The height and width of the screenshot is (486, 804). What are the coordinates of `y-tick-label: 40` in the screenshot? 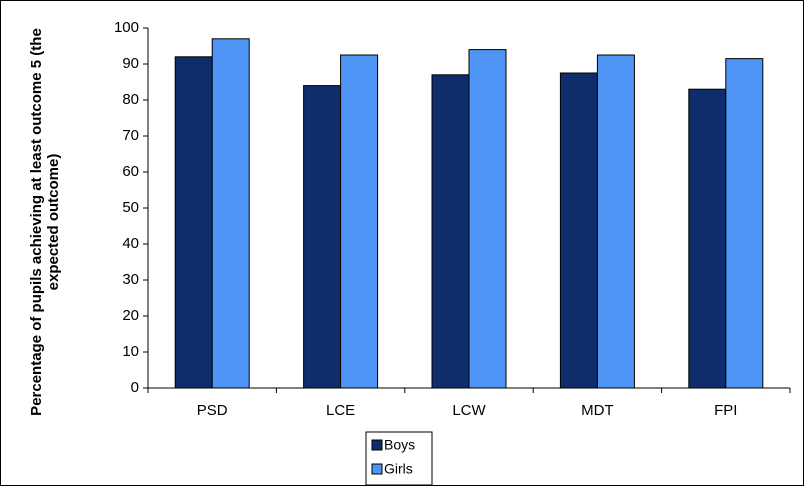 It's located at (130, 243).